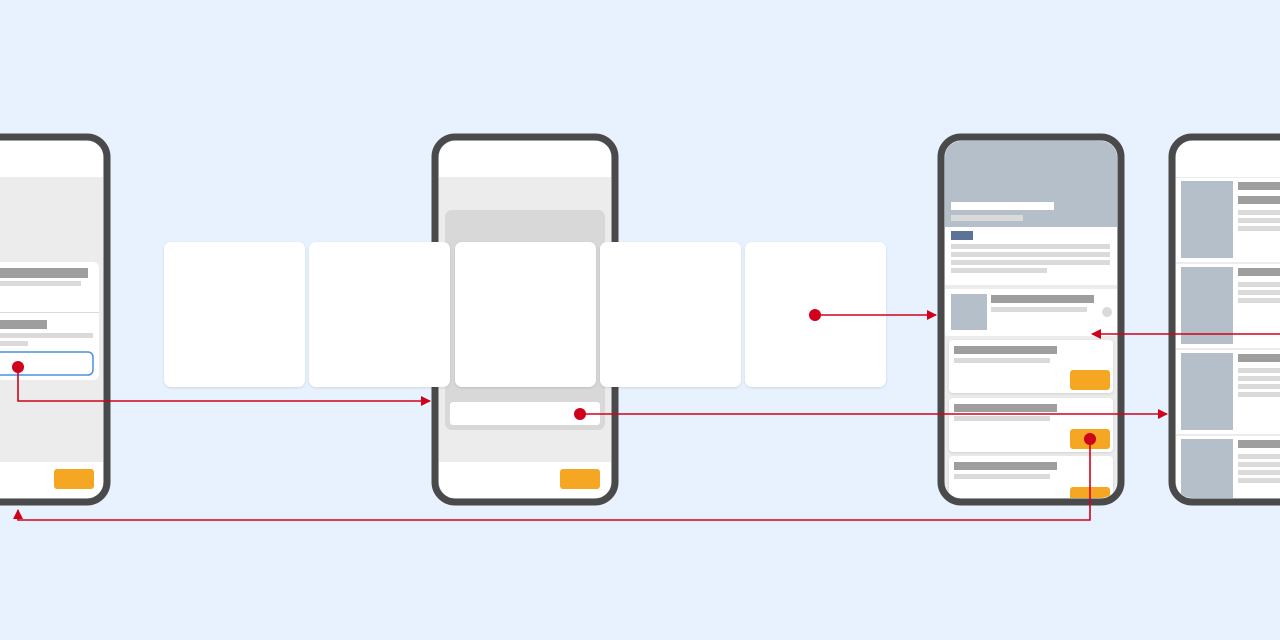 The image size is (1280, 640). I want to click on text-input-field, so click(47, 363).